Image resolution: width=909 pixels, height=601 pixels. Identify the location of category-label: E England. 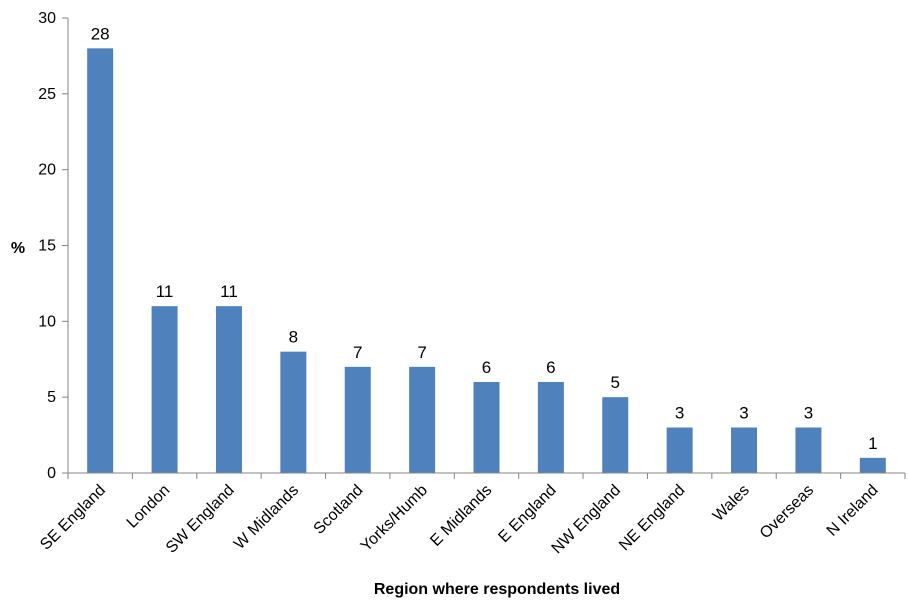
(527, 514).